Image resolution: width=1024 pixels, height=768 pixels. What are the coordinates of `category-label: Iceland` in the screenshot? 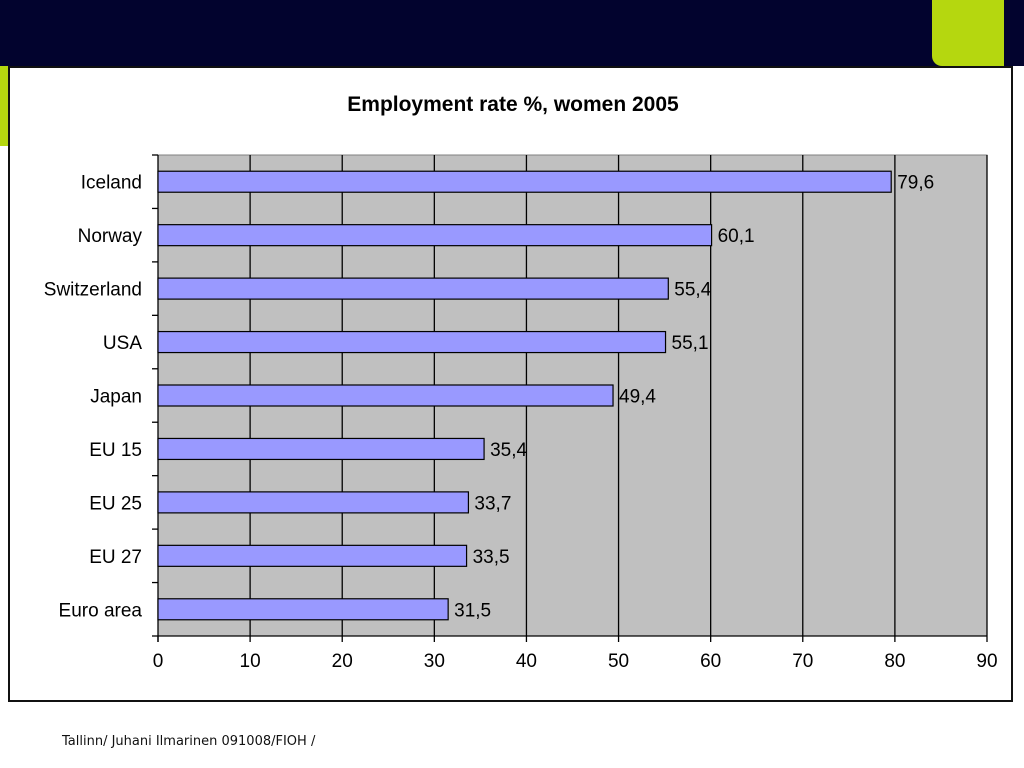 It's located at (111, 183).